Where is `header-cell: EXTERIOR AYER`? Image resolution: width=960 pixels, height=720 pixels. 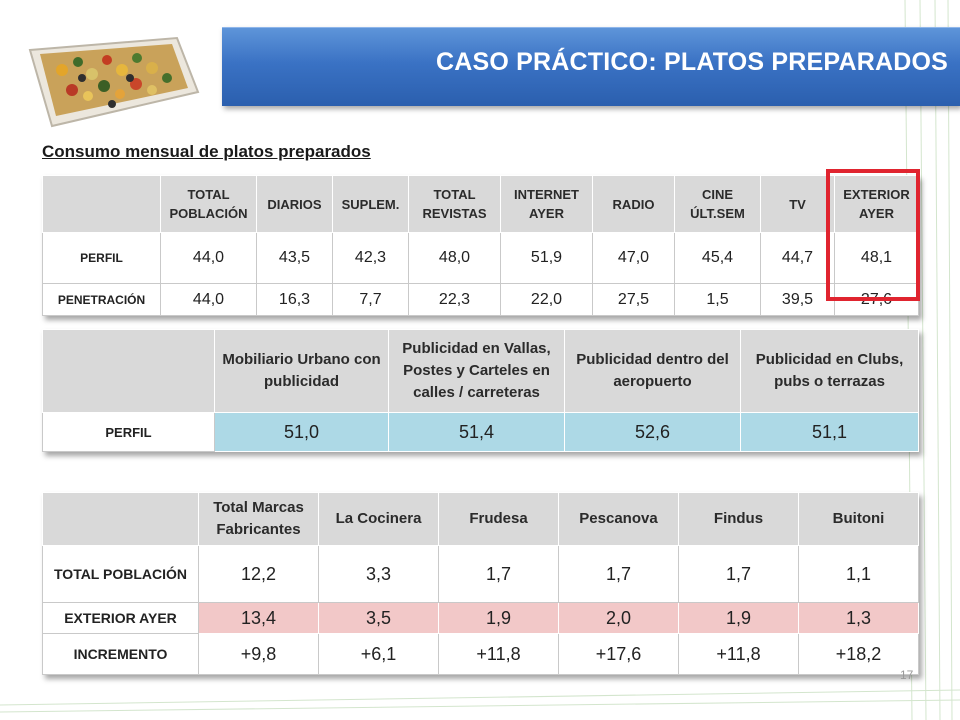 header-cell: EXTERIOR AYER is located at coordinates (876, 204).